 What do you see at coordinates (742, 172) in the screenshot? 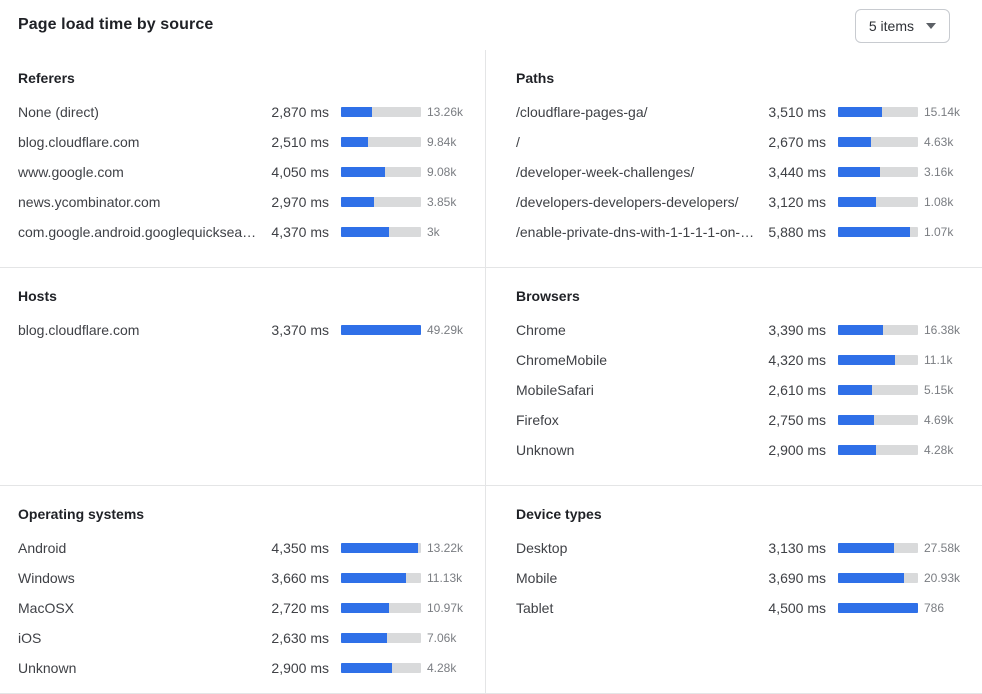
I see `table-row: /developer-week-challenges/3,440 ms 3.16k` at bounding box center [742, 172].